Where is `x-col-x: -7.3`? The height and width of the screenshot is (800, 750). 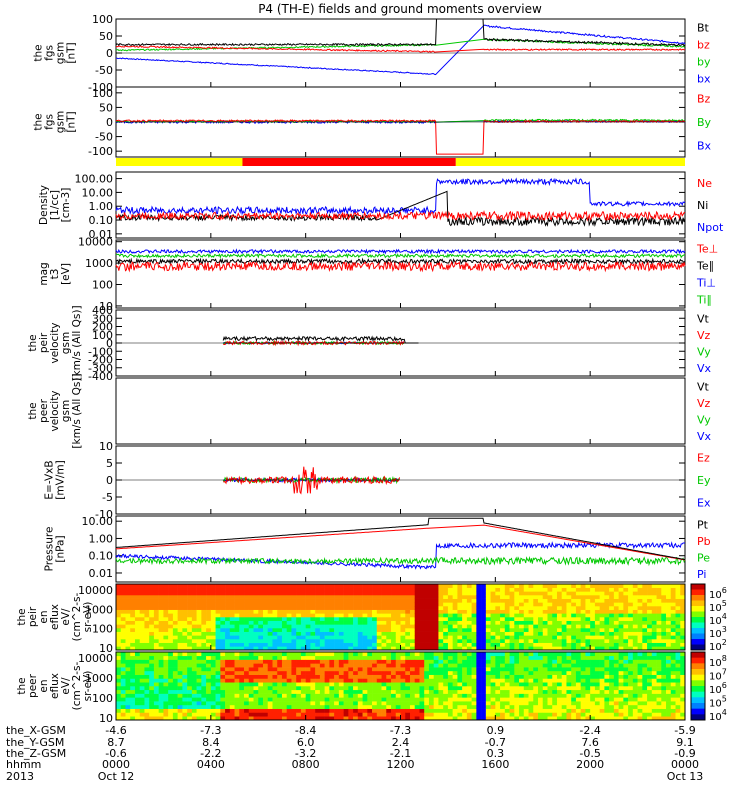
x-col-x: -7.3 is located at coordinates (400, 730).